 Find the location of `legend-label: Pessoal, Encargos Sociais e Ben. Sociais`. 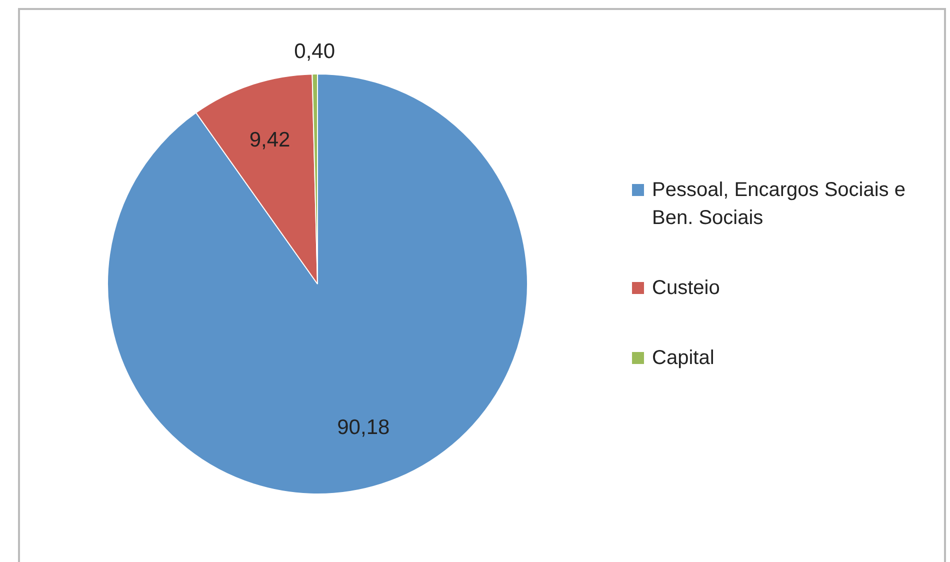

legend-label: Pessoal, Encargos Sociais e Ben. Sociais is located at coordinates (779, 204).